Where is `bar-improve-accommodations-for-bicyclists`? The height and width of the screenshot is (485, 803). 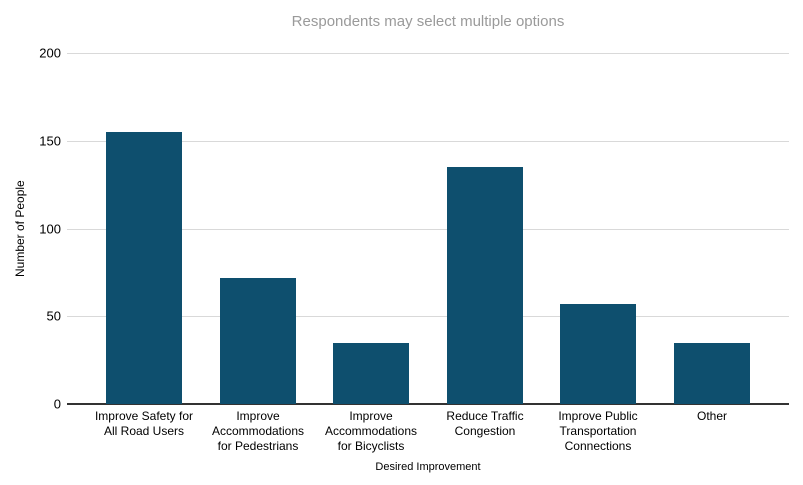
bar-improve-accommodations-for-bicyclists is located at coordinates (371, 373).